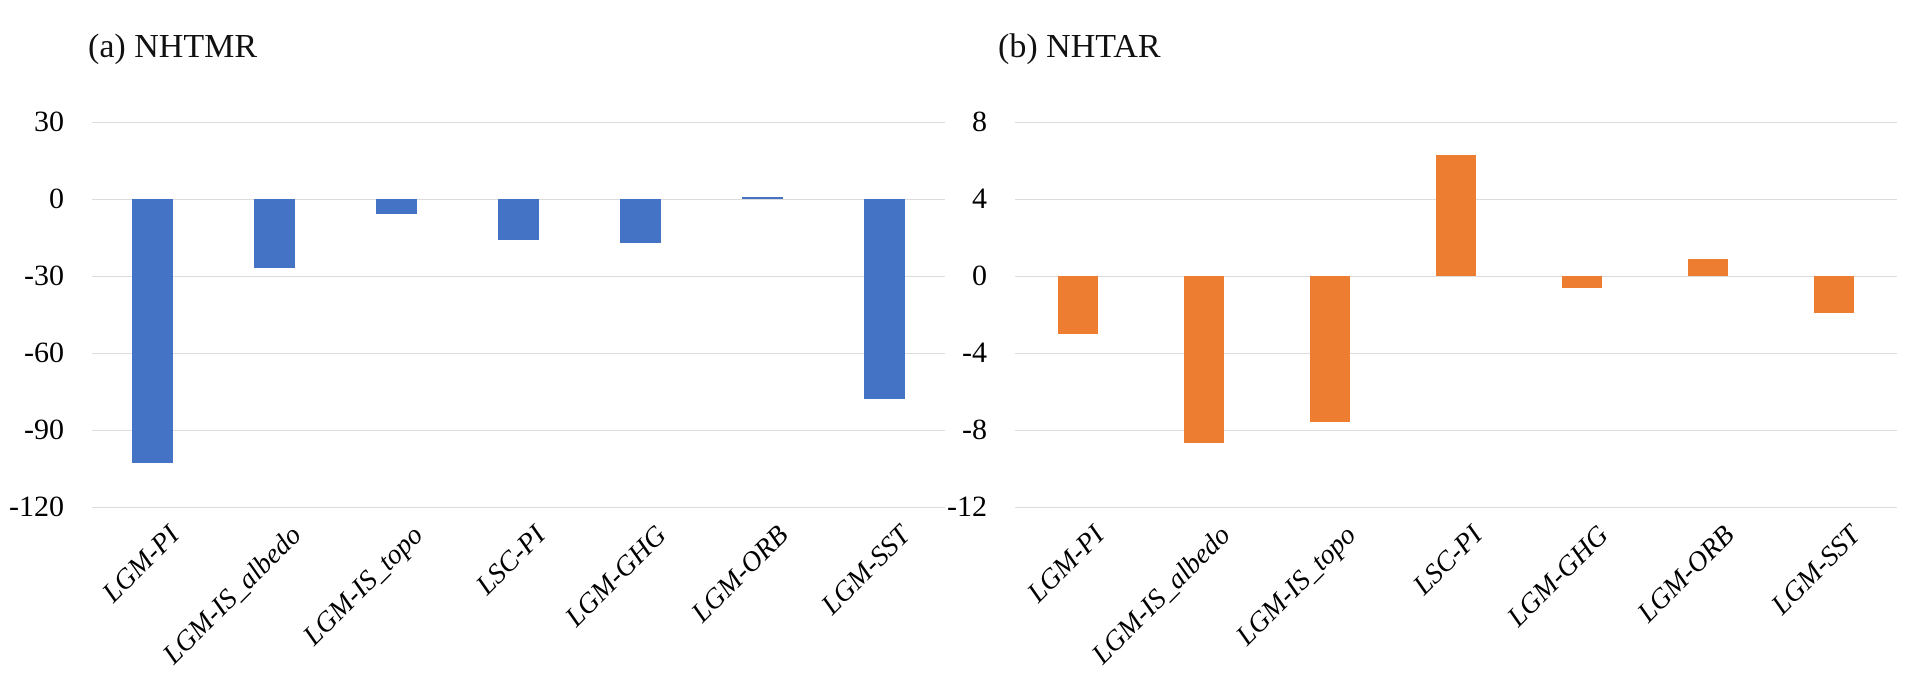  What do you see at coordinates (44, 429) in the screenshot?
I see `y-tick-label: -90` at bounding box center [44, 429].